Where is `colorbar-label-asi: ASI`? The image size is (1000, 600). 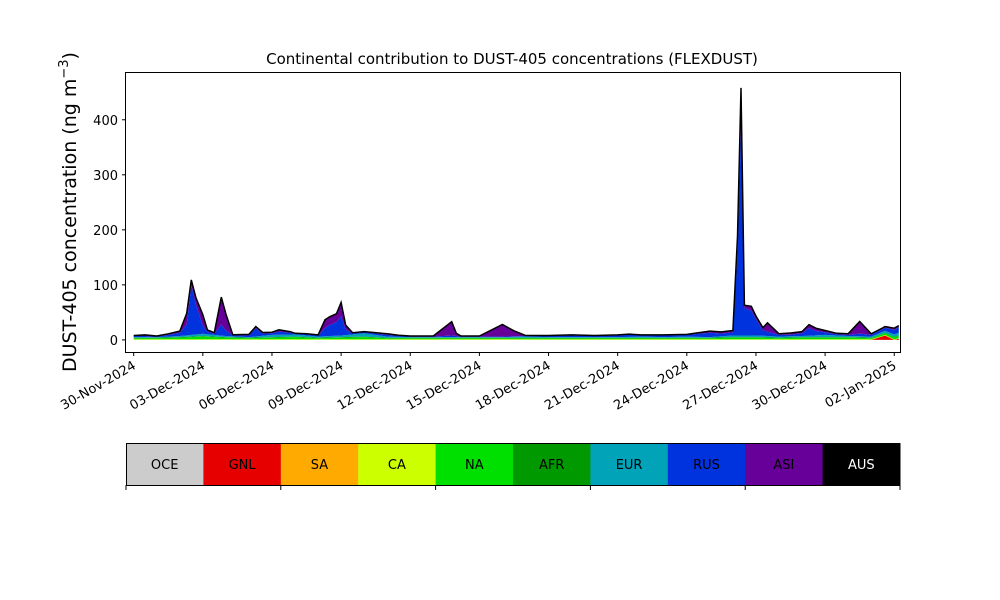
colorbar-label-asi: ASI is located at coordinates (783, 465).